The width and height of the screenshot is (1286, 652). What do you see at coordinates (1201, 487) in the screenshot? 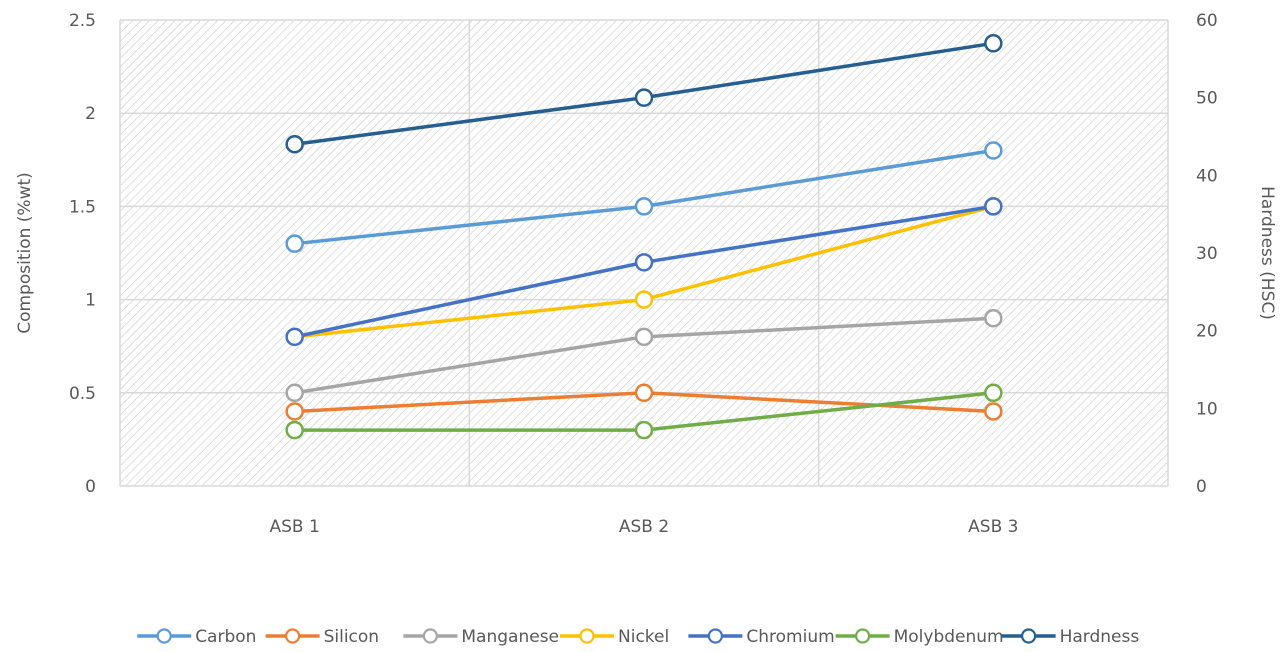
I see `right-tick-label: 0` at bounding box center [1201, 487].